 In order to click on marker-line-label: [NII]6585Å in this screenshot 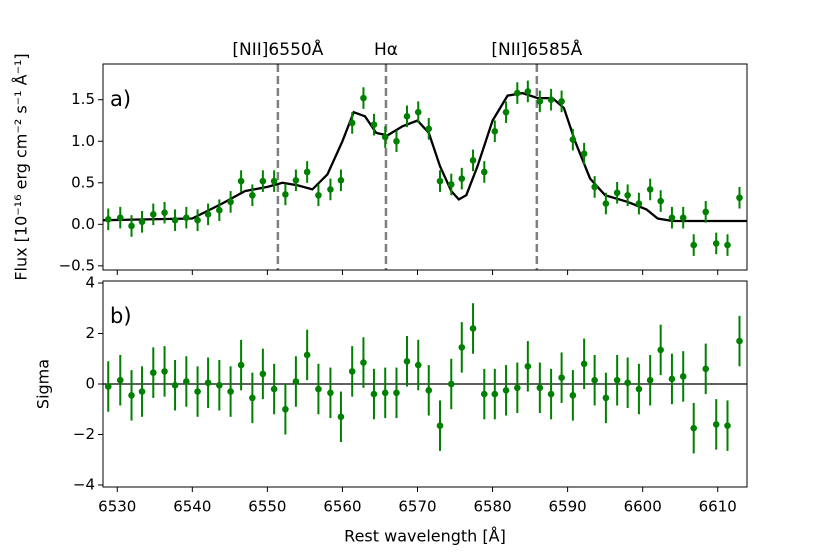, I will do `click(536, 49)`.